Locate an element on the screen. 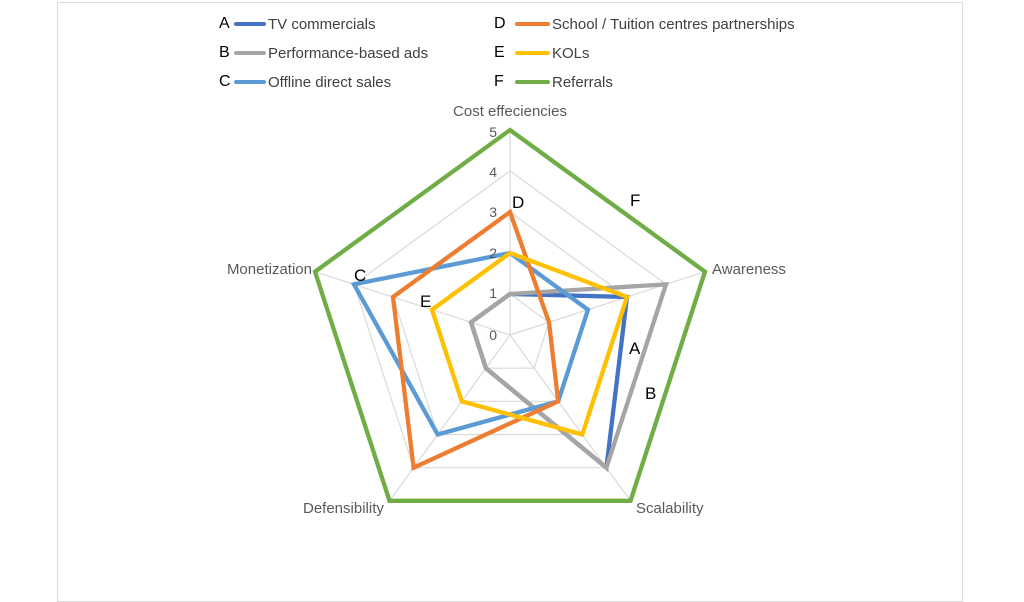  legend-item-kols: E KOLs is located at coordinates (542, 53).